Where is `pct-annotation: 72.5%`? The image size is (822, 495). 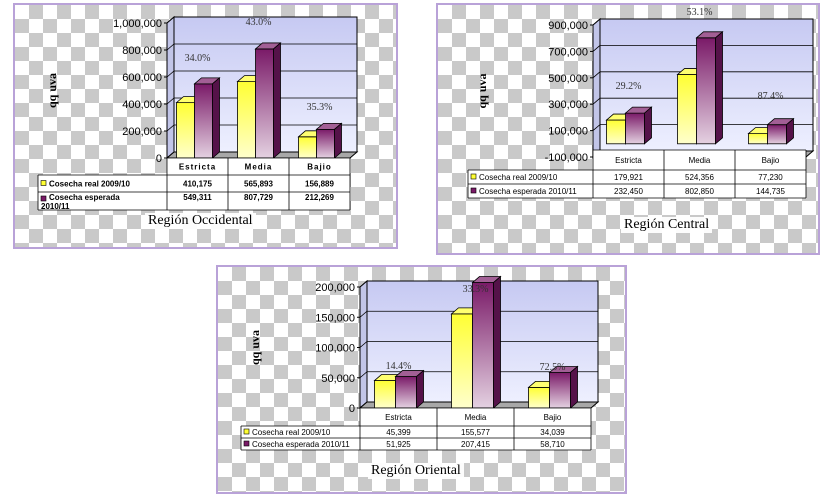 pct-annotation: 72.5% is located at coordinates (553, 367).